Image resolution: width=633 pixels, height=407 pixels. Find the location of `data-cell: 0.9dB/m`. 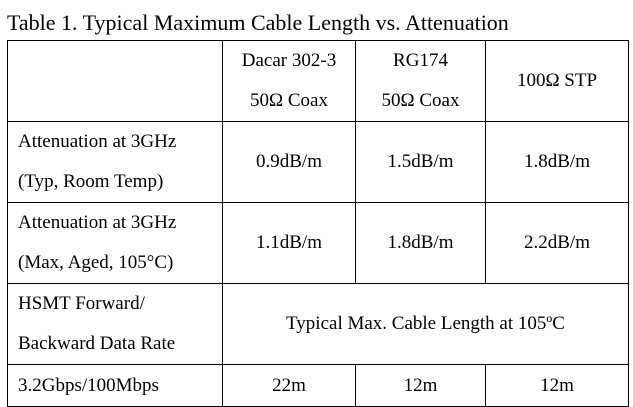

data-cell: 0.9dB/m is located at coordinates (289, 162).